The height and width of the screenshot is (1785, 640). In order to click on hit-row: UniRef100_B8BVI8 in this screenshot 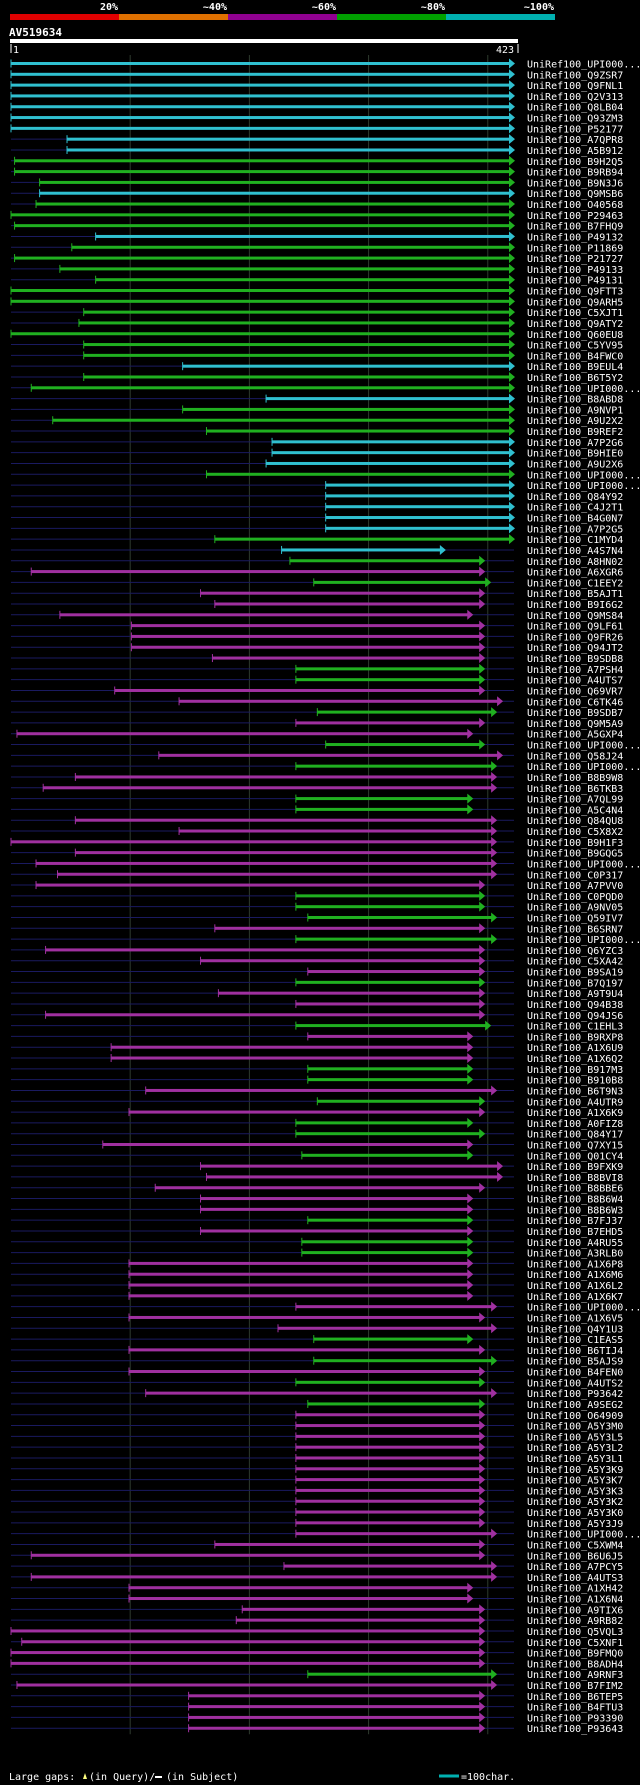, I will do `click(317, 1177)`.